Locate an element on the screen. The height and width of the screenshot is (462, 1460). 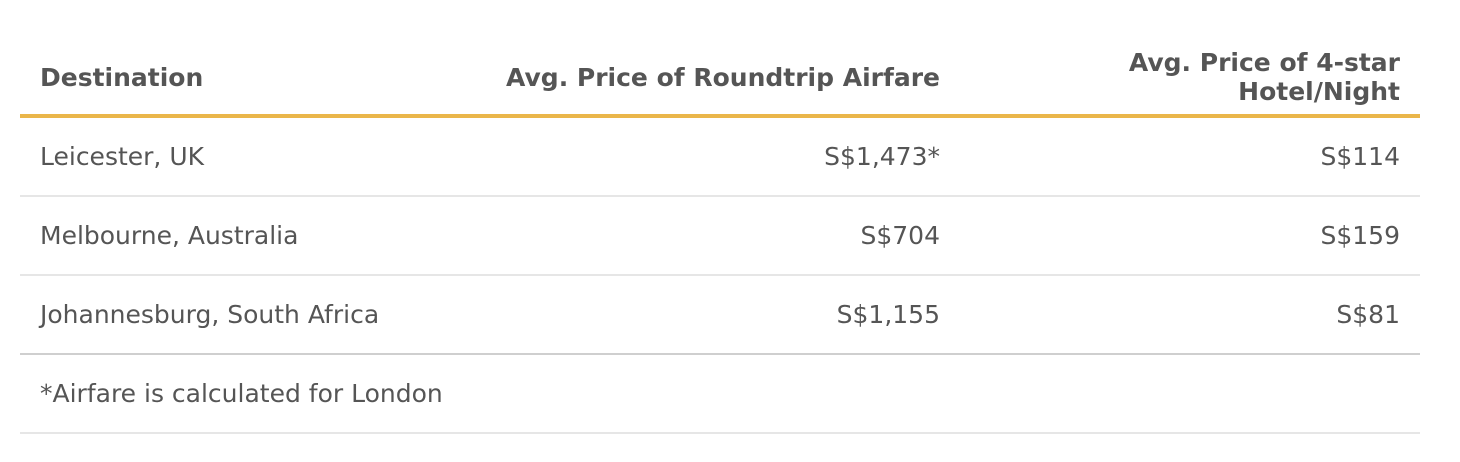
header-cell: Avg. Price of Roundtrip Airfare is located at coordinates (720, 79).